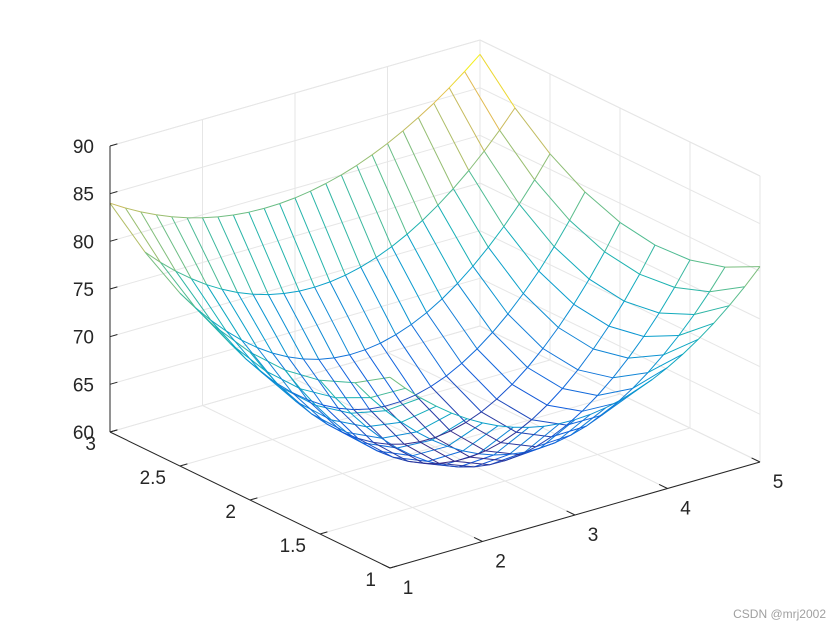 This screenshot has width=840, height=630. Describe the element at coordinates (370, 580) in the screenshot. I see `y-tick-label: 1` at that location.